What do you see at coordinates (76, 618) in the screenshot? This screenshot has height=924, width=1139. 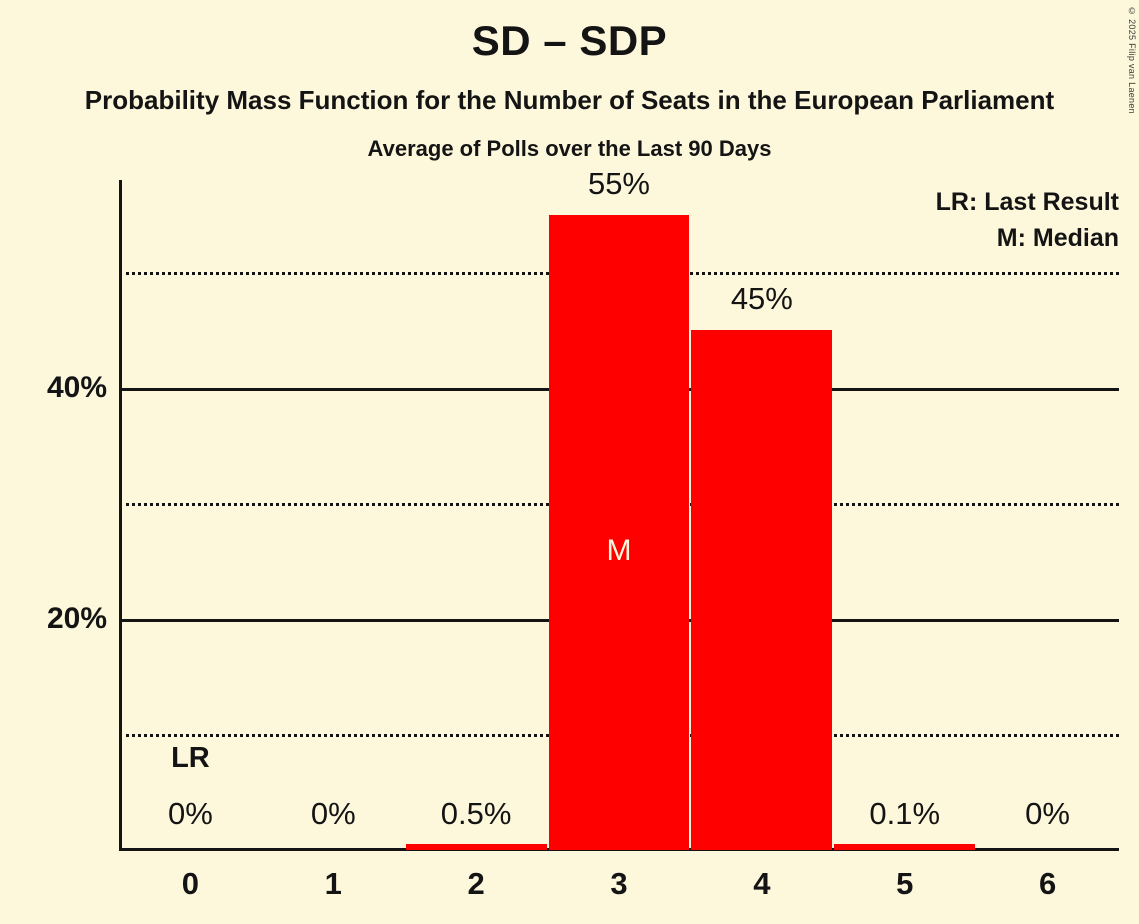 I see `y-tick-20: 20%` at bounding box center [76, 618].